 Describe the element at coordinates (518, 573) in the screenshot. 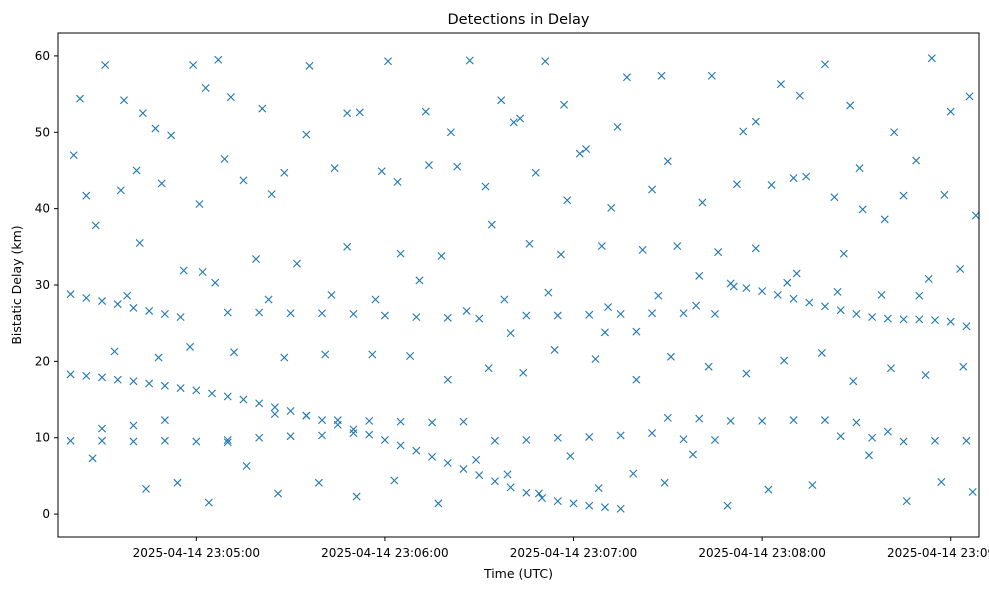

I see `x-axis-label: Time (UTC)` at that location.